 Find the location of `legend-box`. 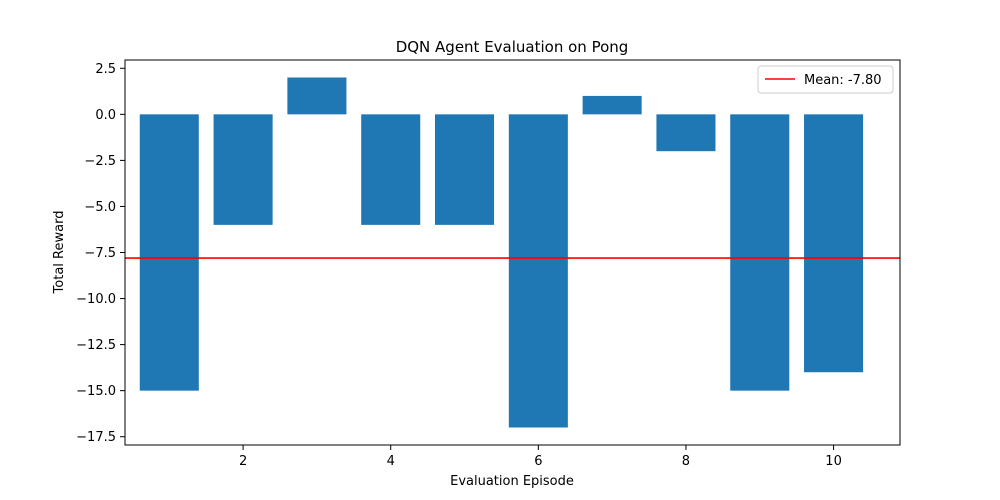

legend-box is located at coordinates (825, 79).